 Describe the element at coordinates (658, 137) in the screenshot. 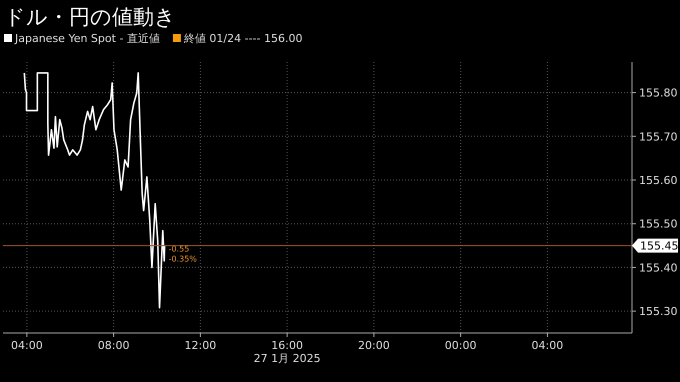

I see `y-tick-label: 155.70` at that location.